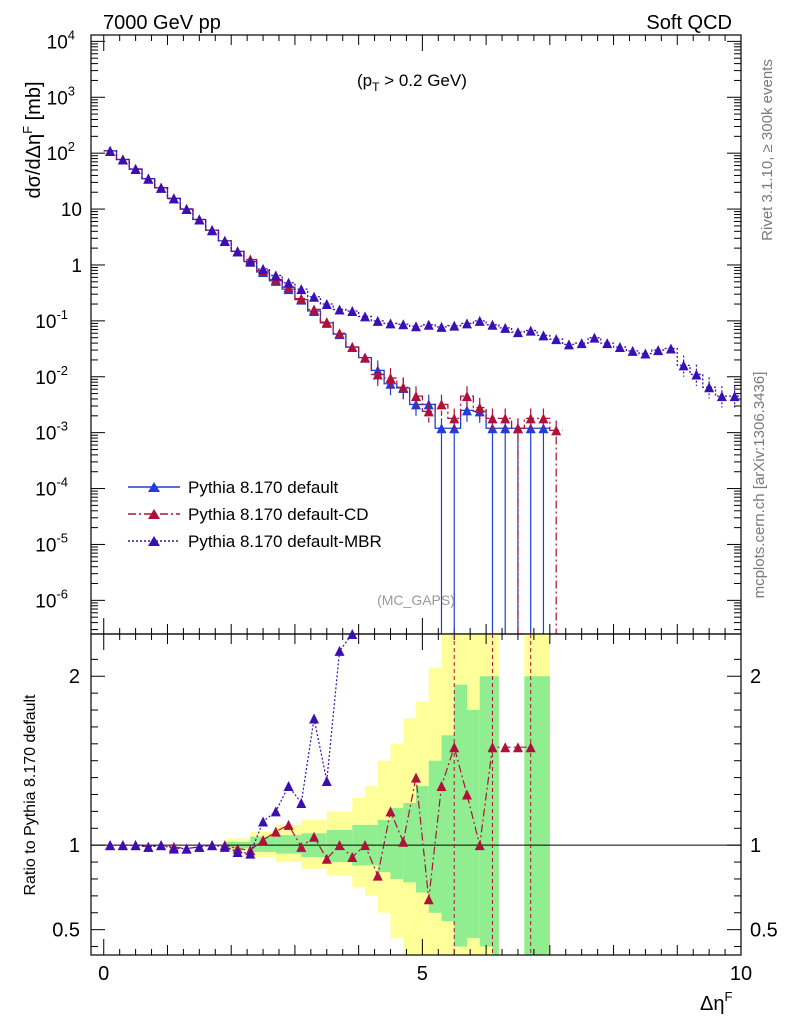 This screenshot has width=786, height=1024. What do you see at coordinates (278, 514) in the screenshot?
I see `legend-label-cd: Pythia 8.170 default-CD` at bounding box center [278, 514].